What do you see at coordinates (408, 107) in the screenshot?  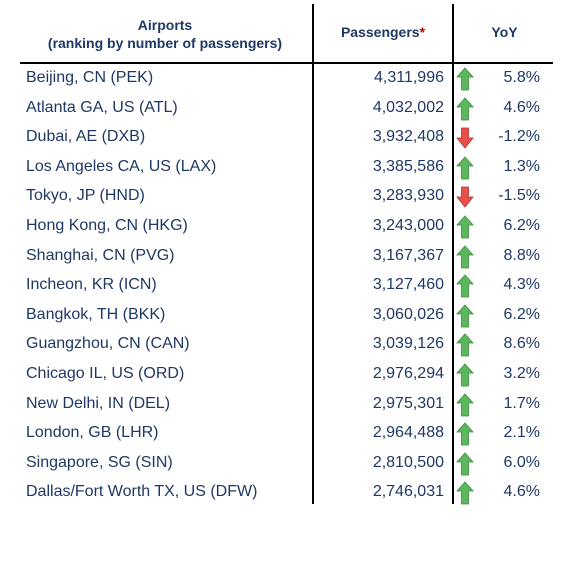 I see `passenger-count: 4,032,002` at bounding box center [408, 107].